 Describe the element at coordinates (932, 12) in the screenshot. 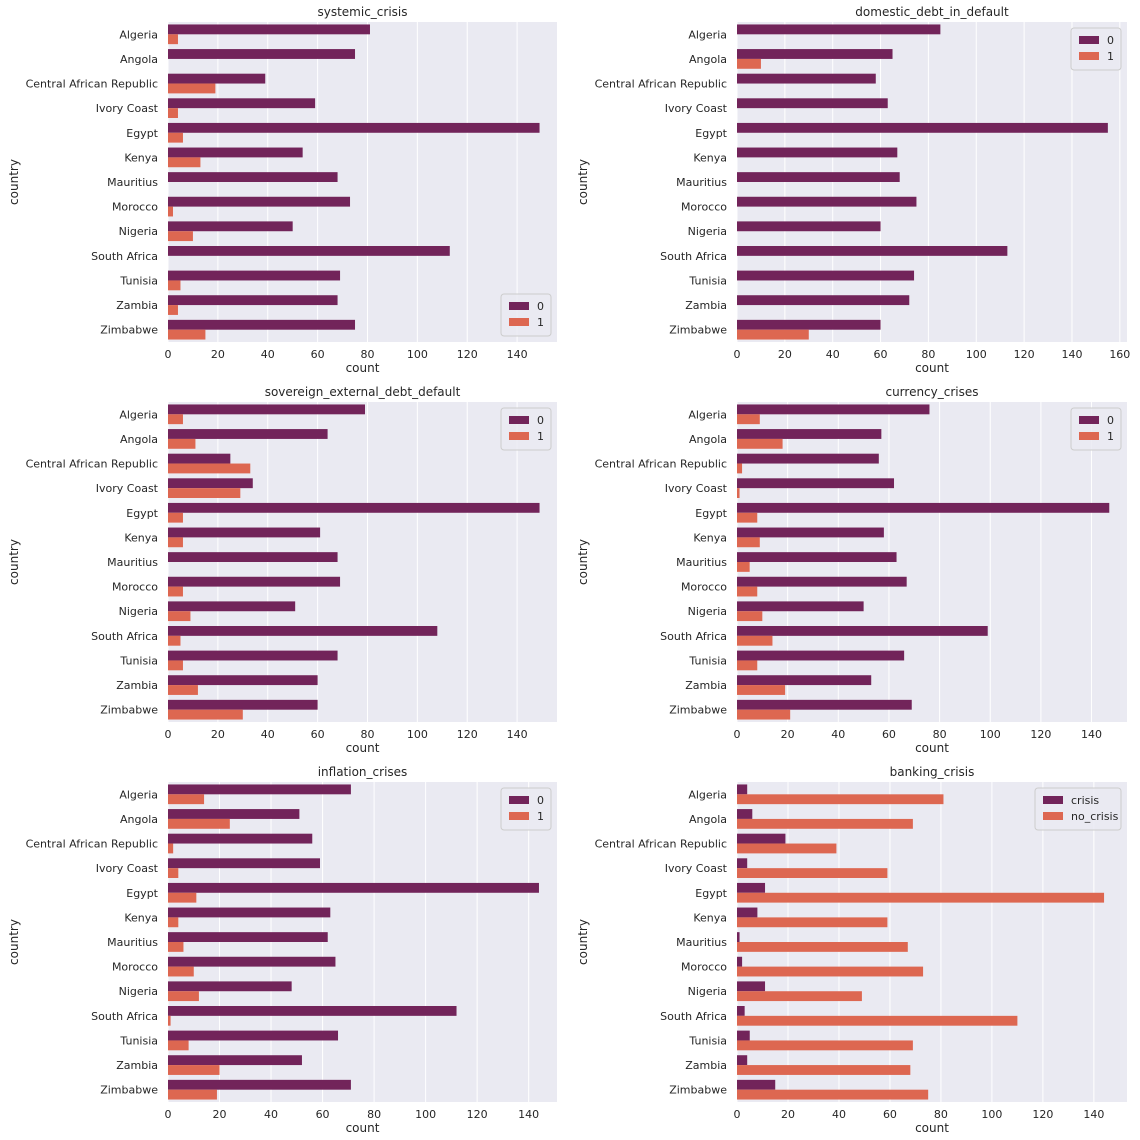

I see `chart-title: domestic_debt_in_default` at that location.